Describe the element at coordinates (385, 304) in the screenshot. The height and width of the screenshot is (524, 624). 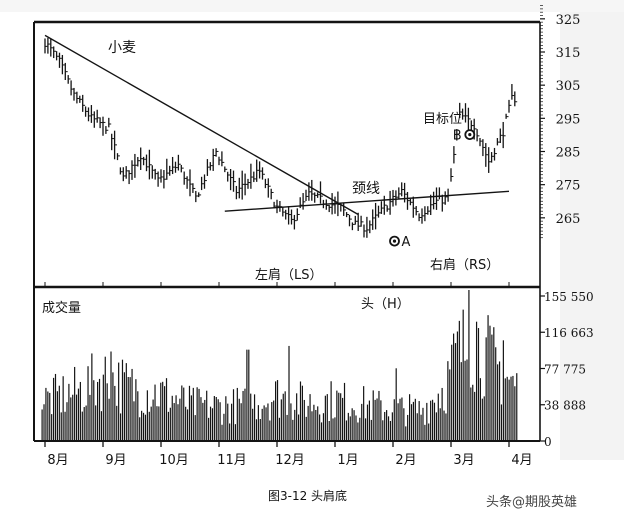
I see `head-label: 头（H）` at that location.